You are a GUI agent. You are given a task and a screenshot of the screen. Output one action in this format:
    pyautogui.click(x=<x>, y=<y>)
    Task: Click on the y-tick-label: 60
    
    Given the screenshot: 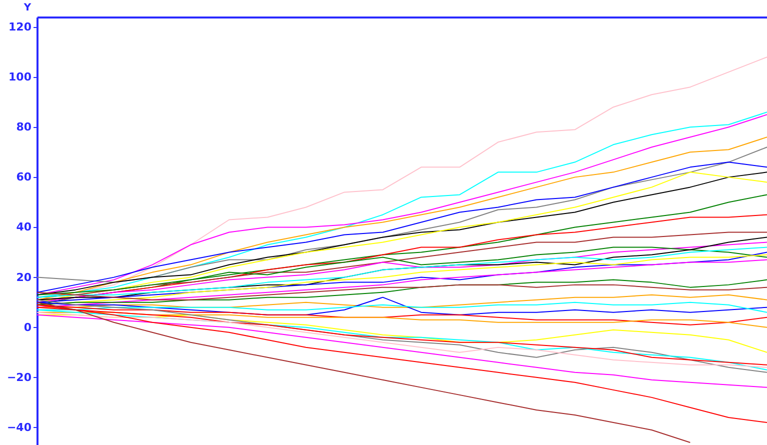 What is the action you would take?
    pyautogui.click(x=24, y=177)
    